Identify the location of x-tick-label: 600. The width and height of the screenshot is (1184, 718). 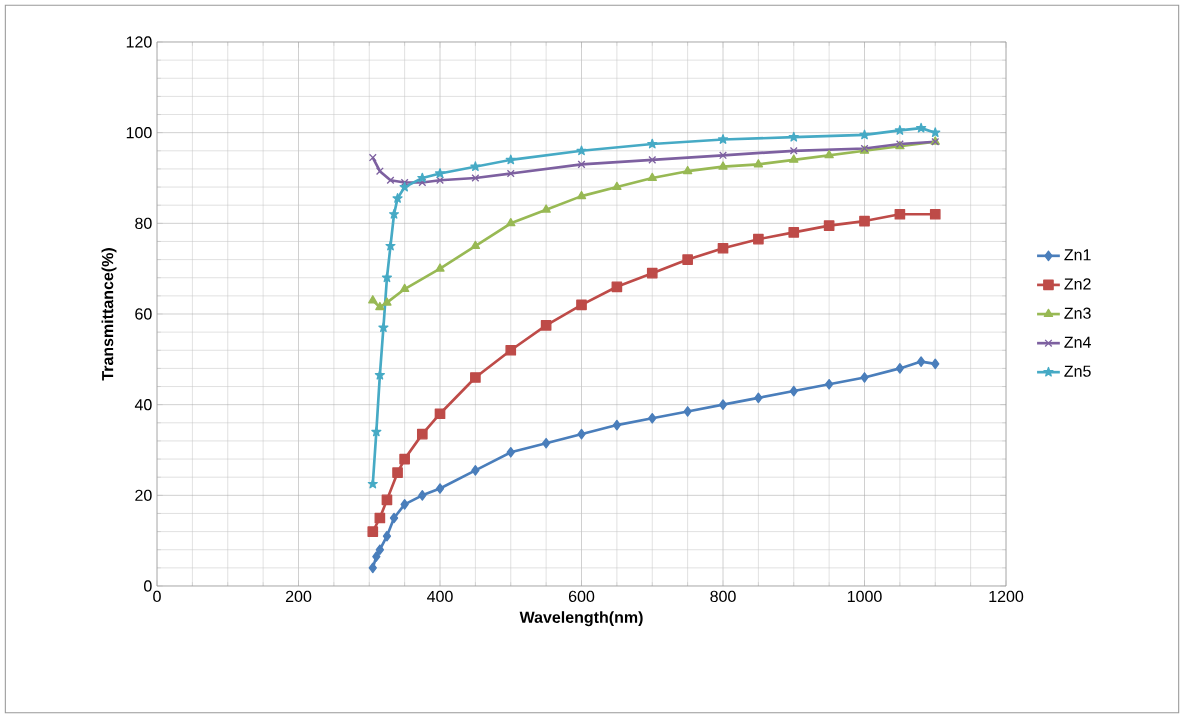
(581, 596).